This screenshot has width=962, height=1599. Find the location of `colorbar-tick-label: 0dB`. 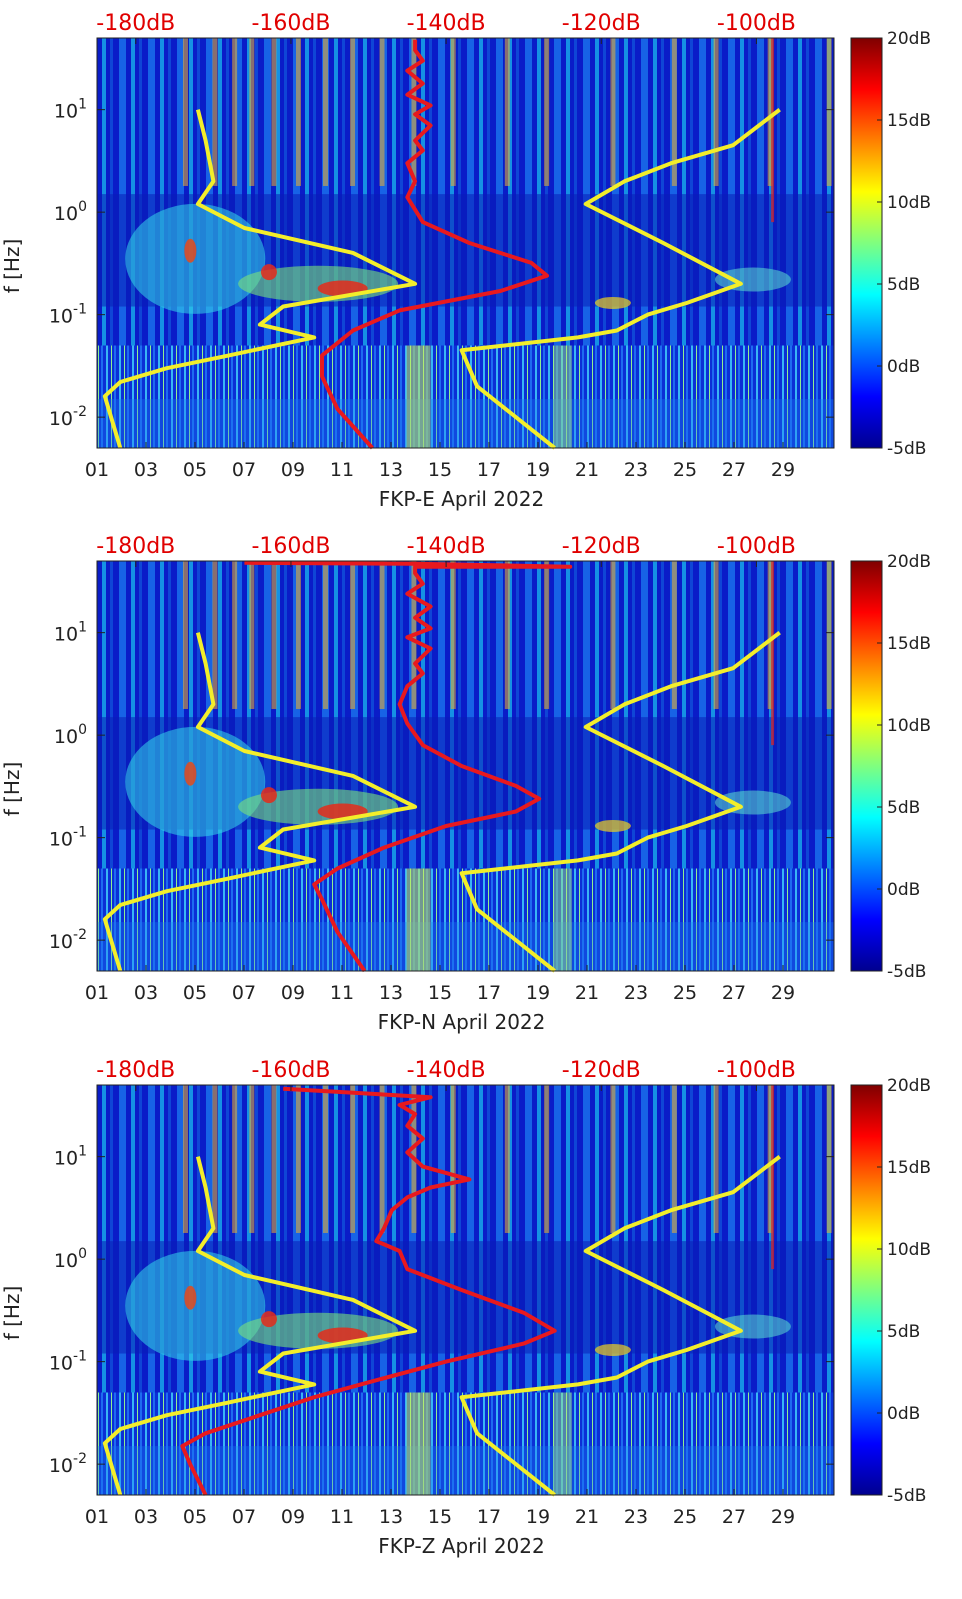

colorbar-tick-label: 0dB is located at coordinates (903, 1414).